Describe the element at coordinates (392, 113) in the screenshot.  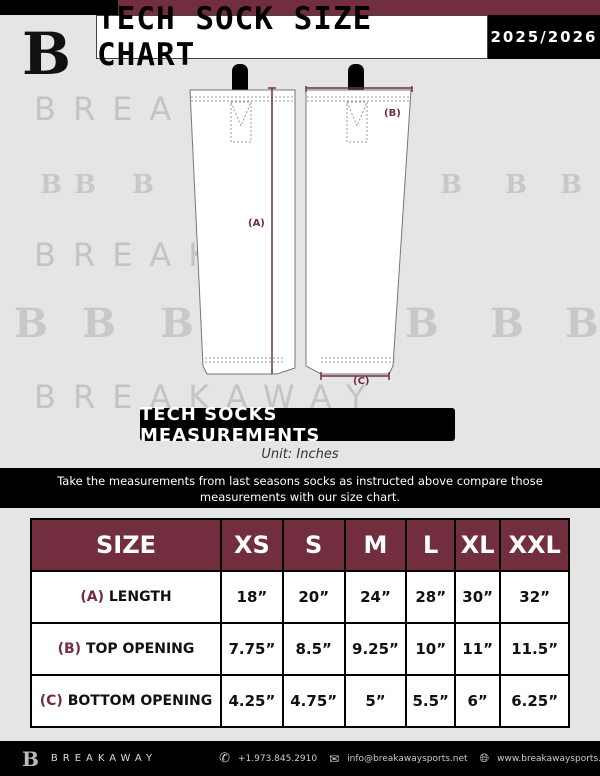
I see `top-opening-label: (B)` at that location.